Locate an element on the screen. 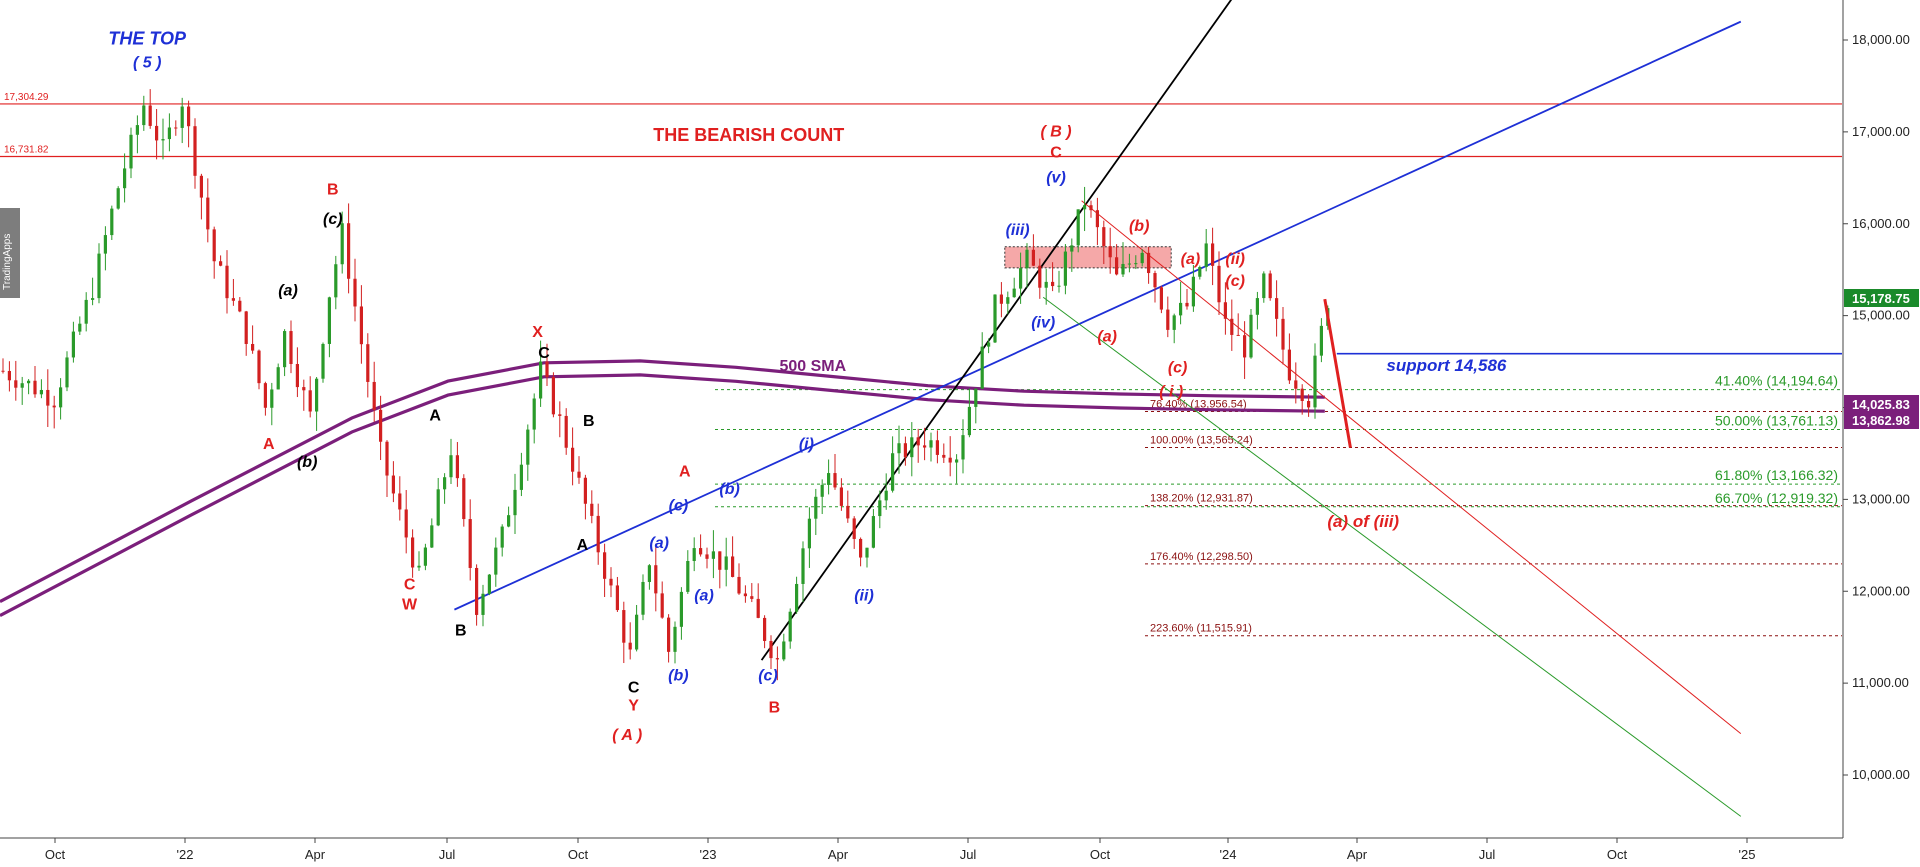 Image resolution: width=1920 pixels, height=867 pixels. wave-label-37: (ii) is located at coordinates (864, 595).